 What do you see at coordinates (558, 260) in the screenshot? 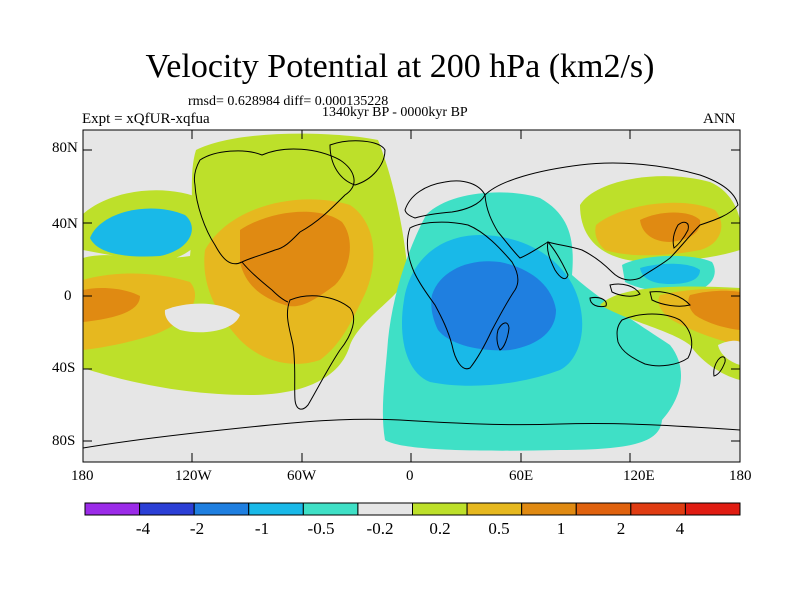
I see `coast-india` at bounding box center [558, 260].